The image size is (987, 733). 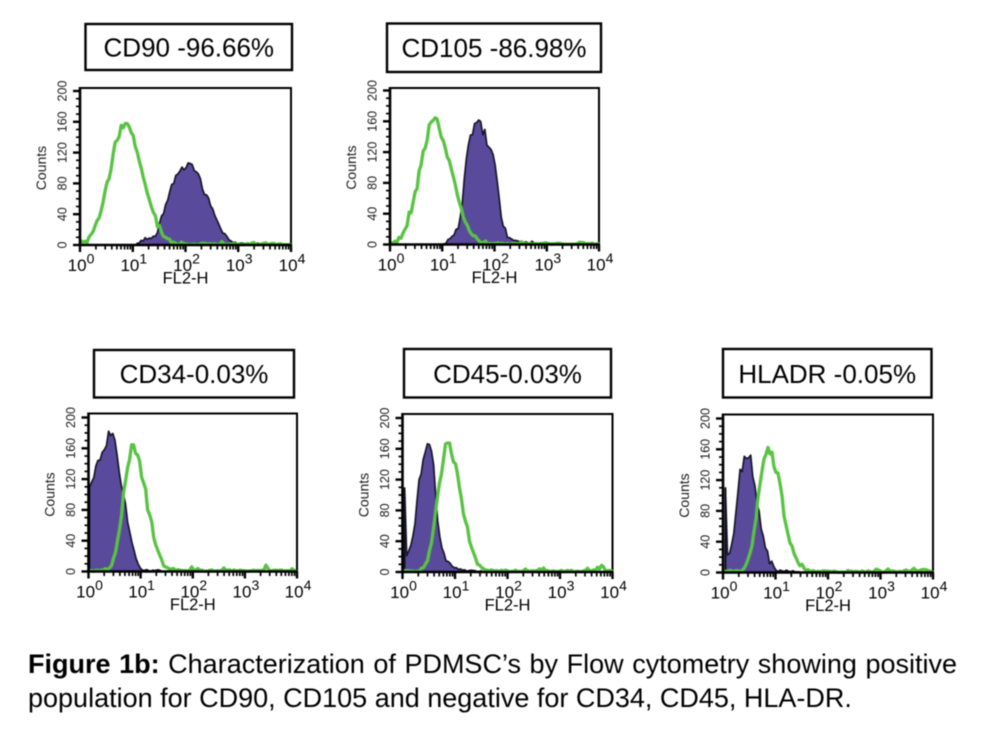 I want to click on svg-text: CD105 -86.98%, so click(x=494, y=48).